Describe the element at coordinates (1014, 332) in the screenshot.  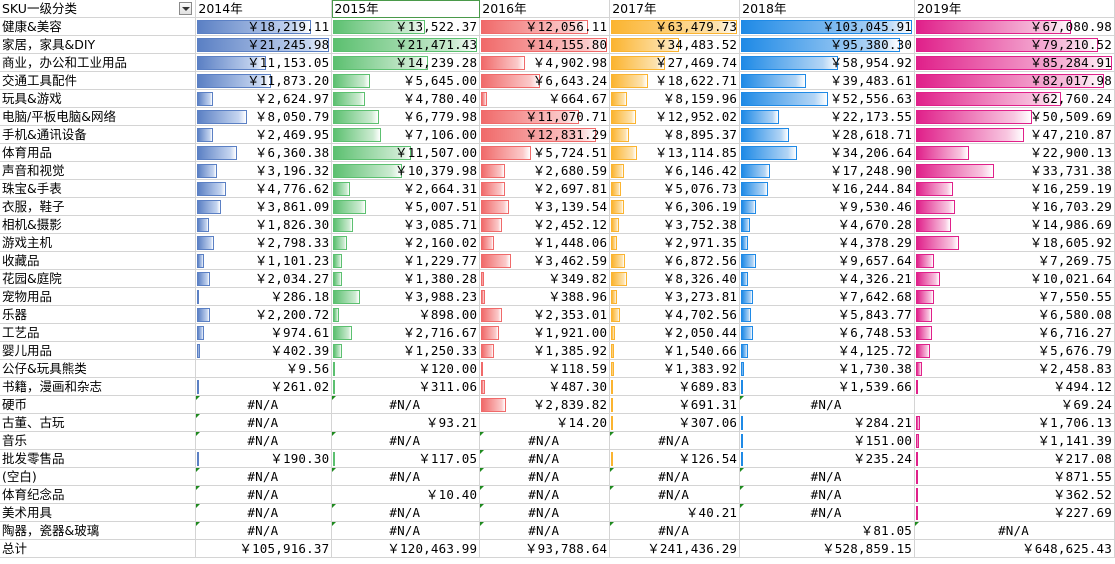
I see `value-cell: ￥6,716.27` at that location.